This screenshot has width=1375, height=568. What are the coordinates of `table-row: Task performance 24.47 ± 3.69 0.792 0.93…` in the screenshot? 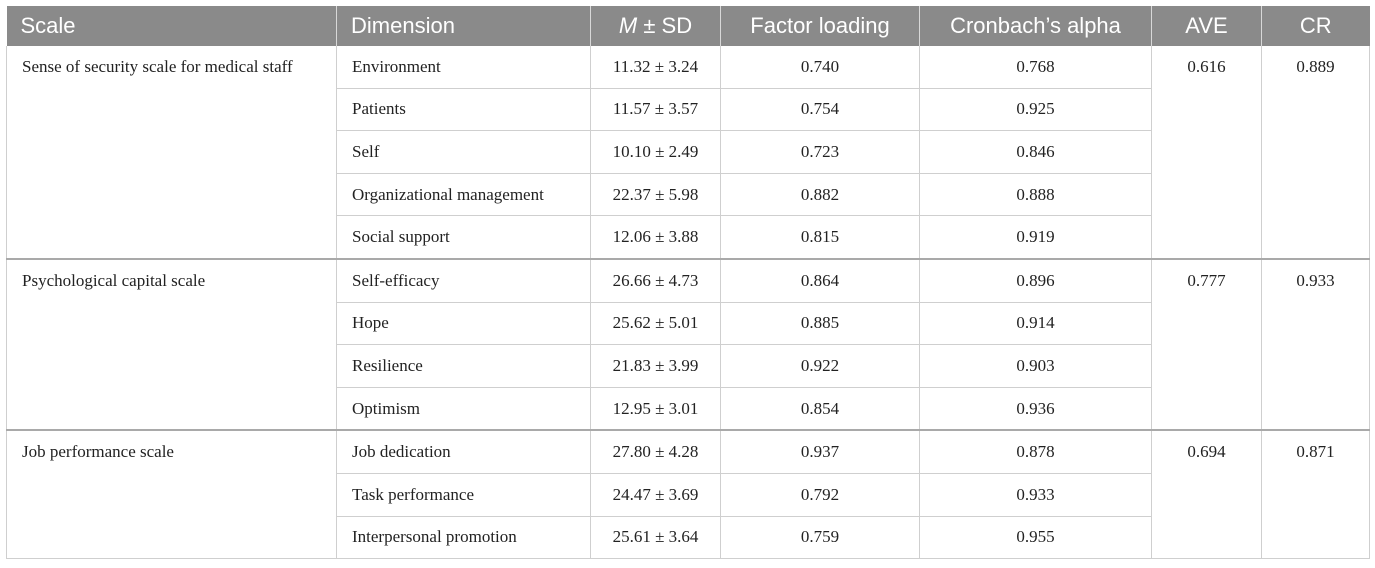 It's located at (688, 494).